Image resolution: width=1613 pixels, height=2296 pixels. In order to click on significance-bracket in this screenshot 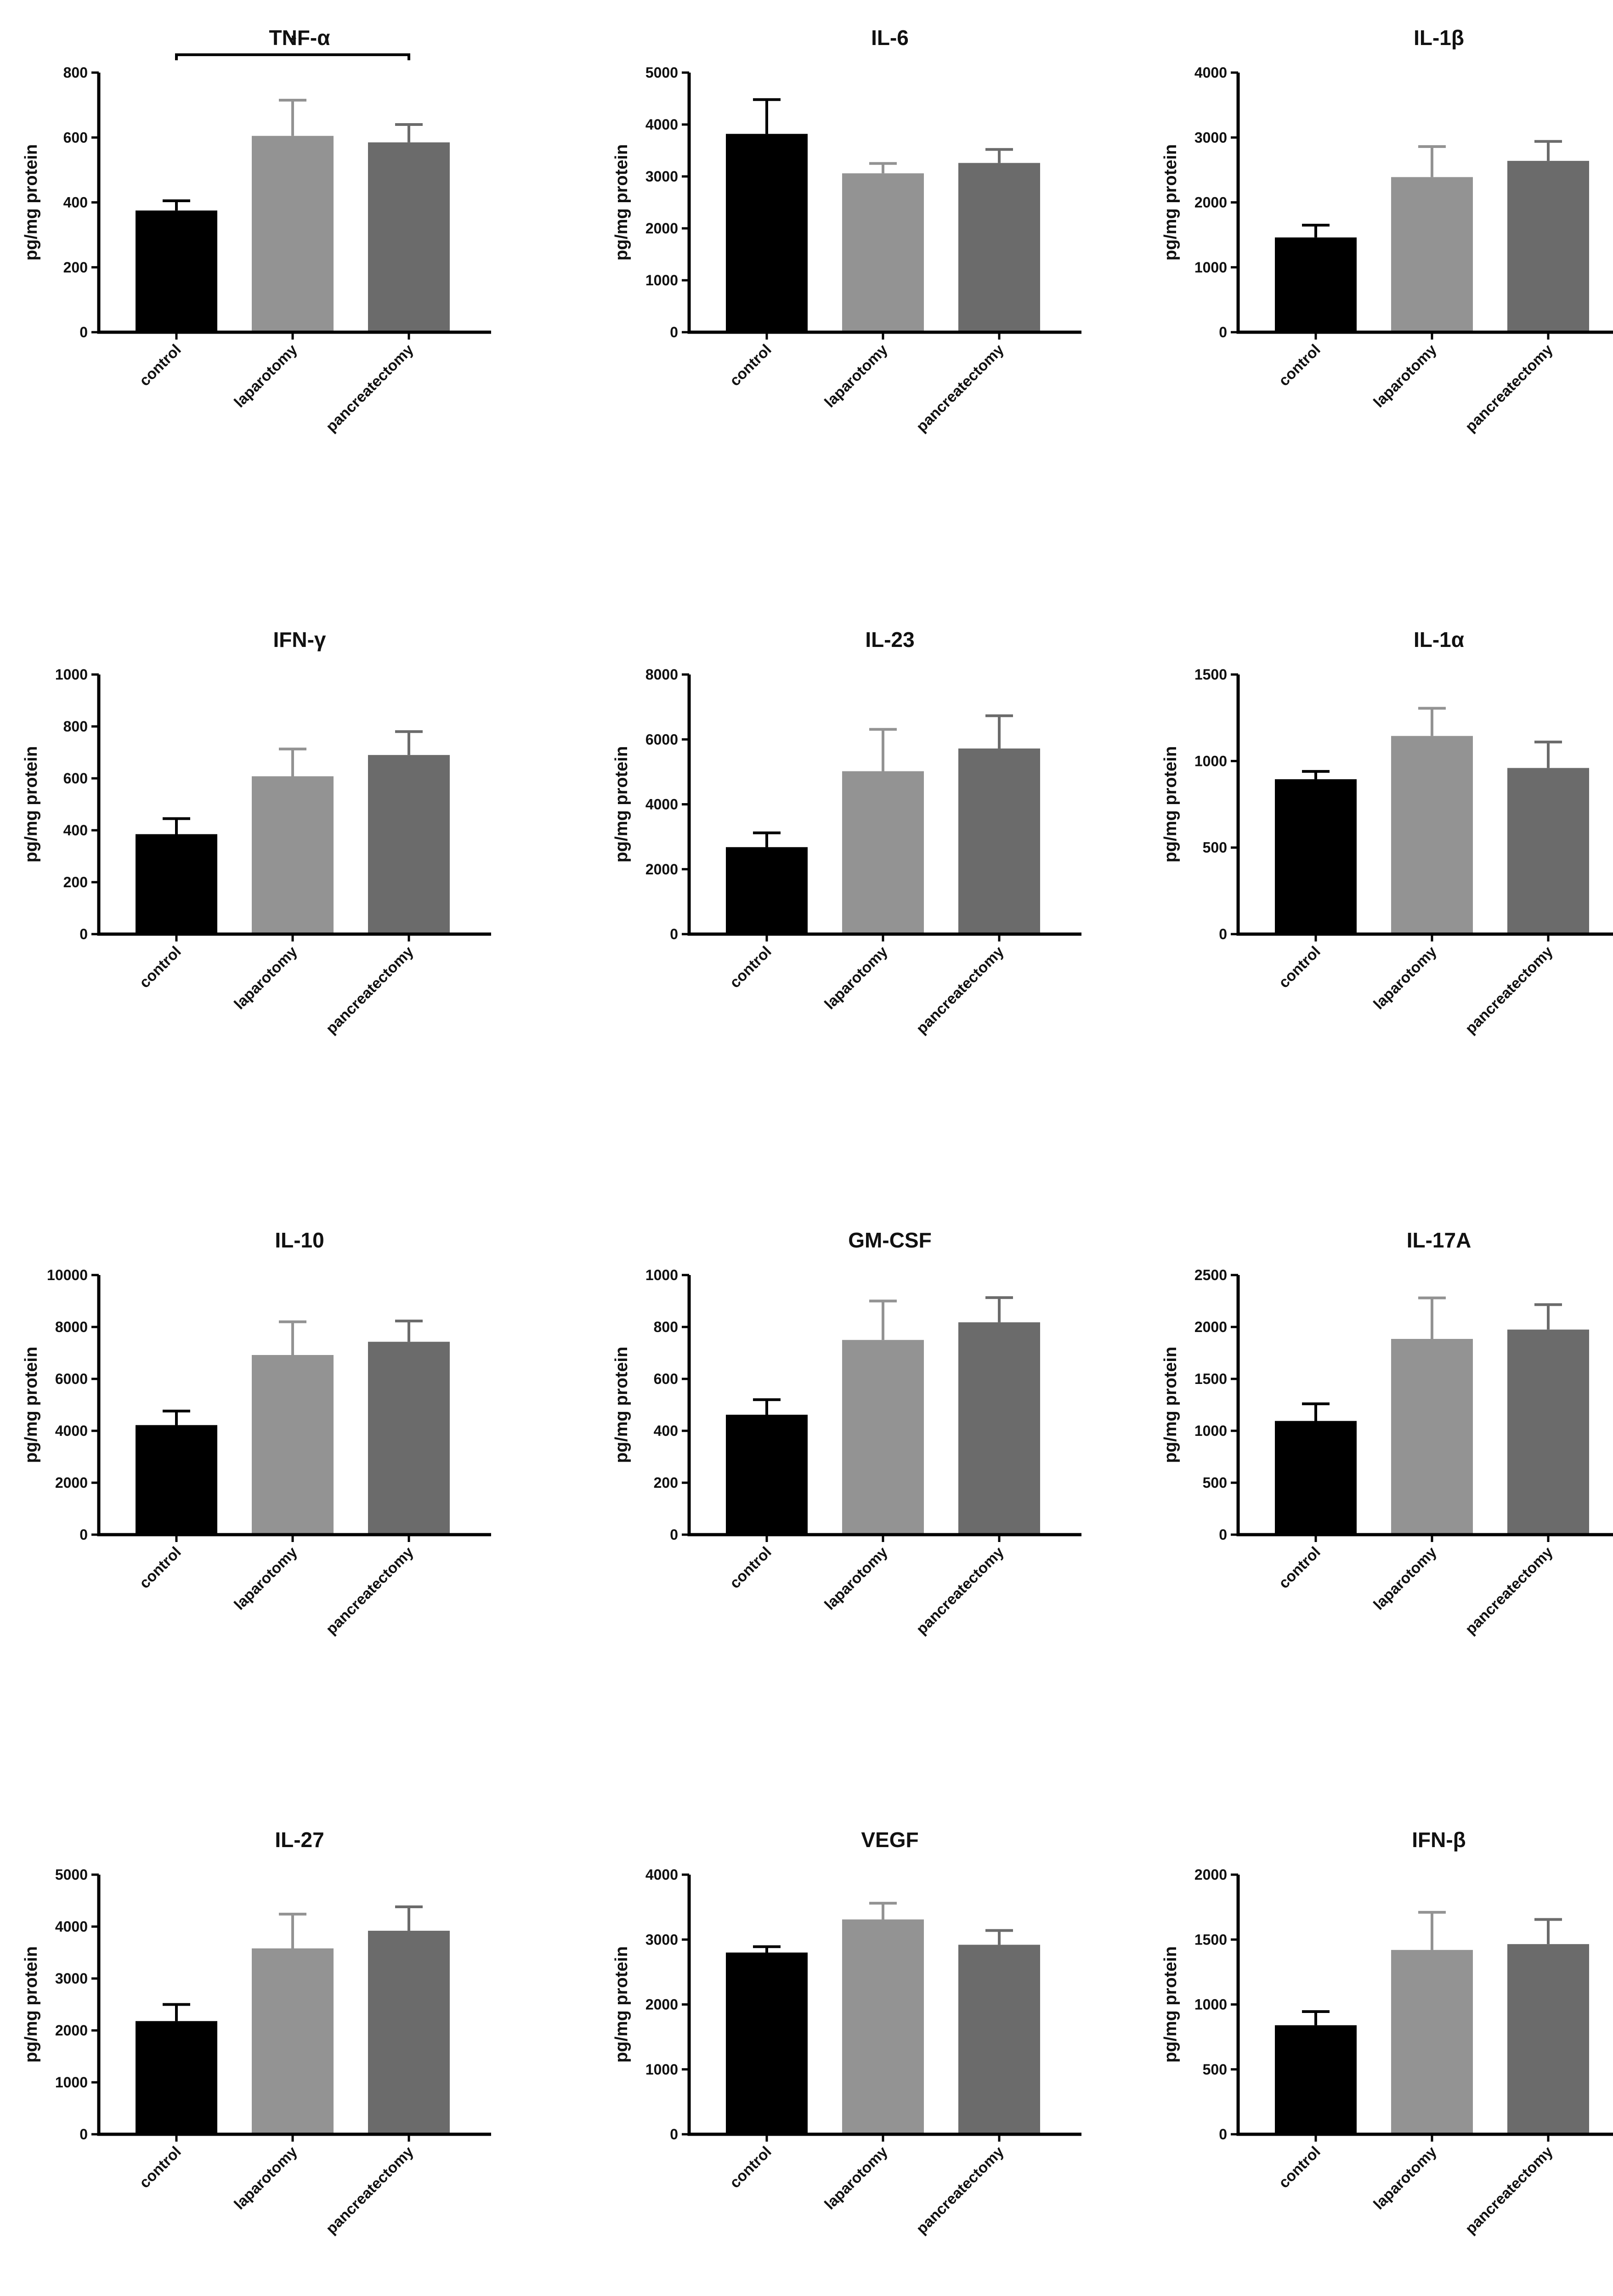, I will do `click(292, 57)`.